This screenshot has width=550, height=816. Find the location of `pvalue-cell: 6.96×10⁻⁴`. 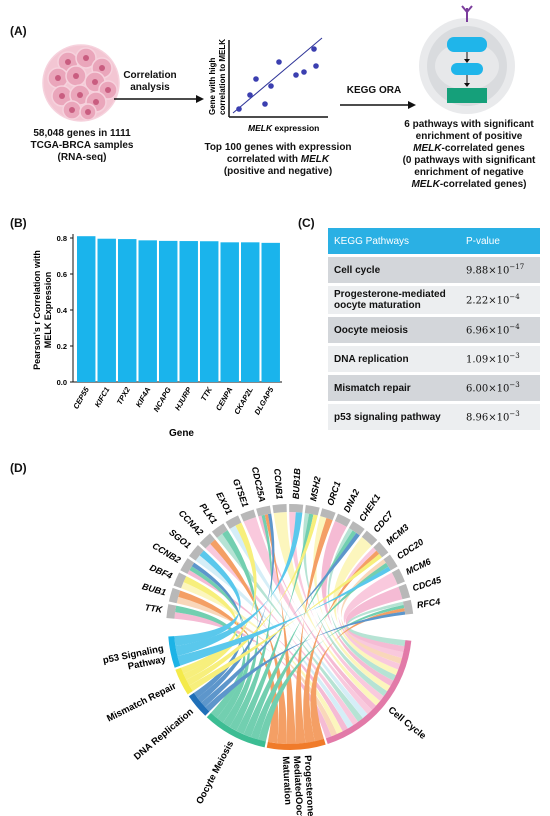

pvalue-cell: 6.96×10⁻⁴ is located at coordinates (500, 329).